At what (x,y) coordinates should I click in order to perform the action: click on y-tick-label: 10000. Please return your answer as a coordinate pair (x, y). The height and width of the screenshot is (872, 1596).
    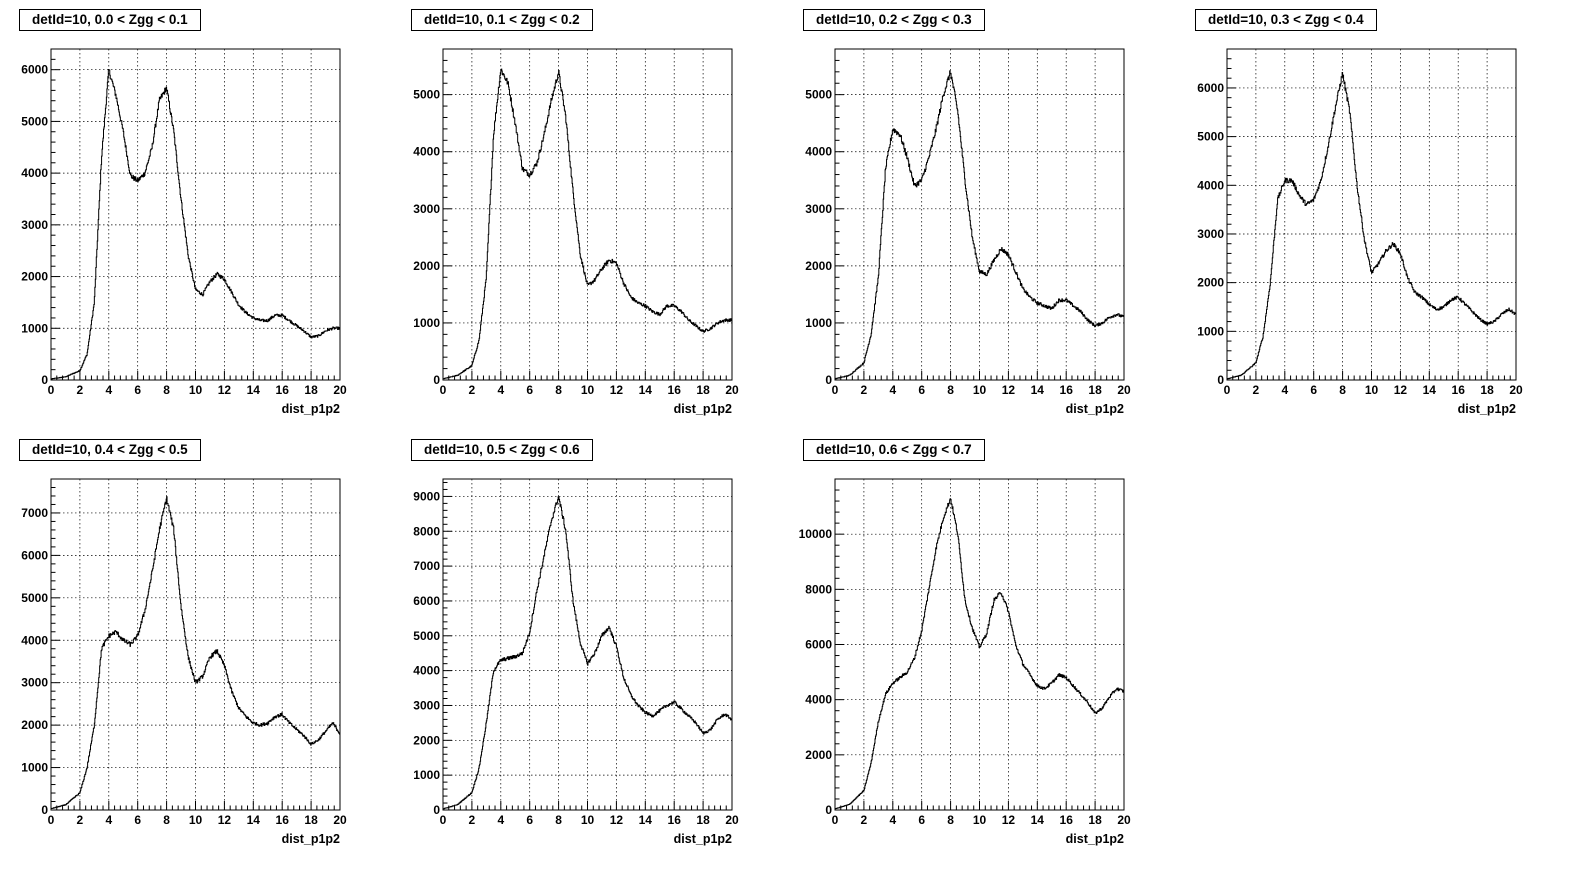
    Looking at the image, I should click on (816, 534).